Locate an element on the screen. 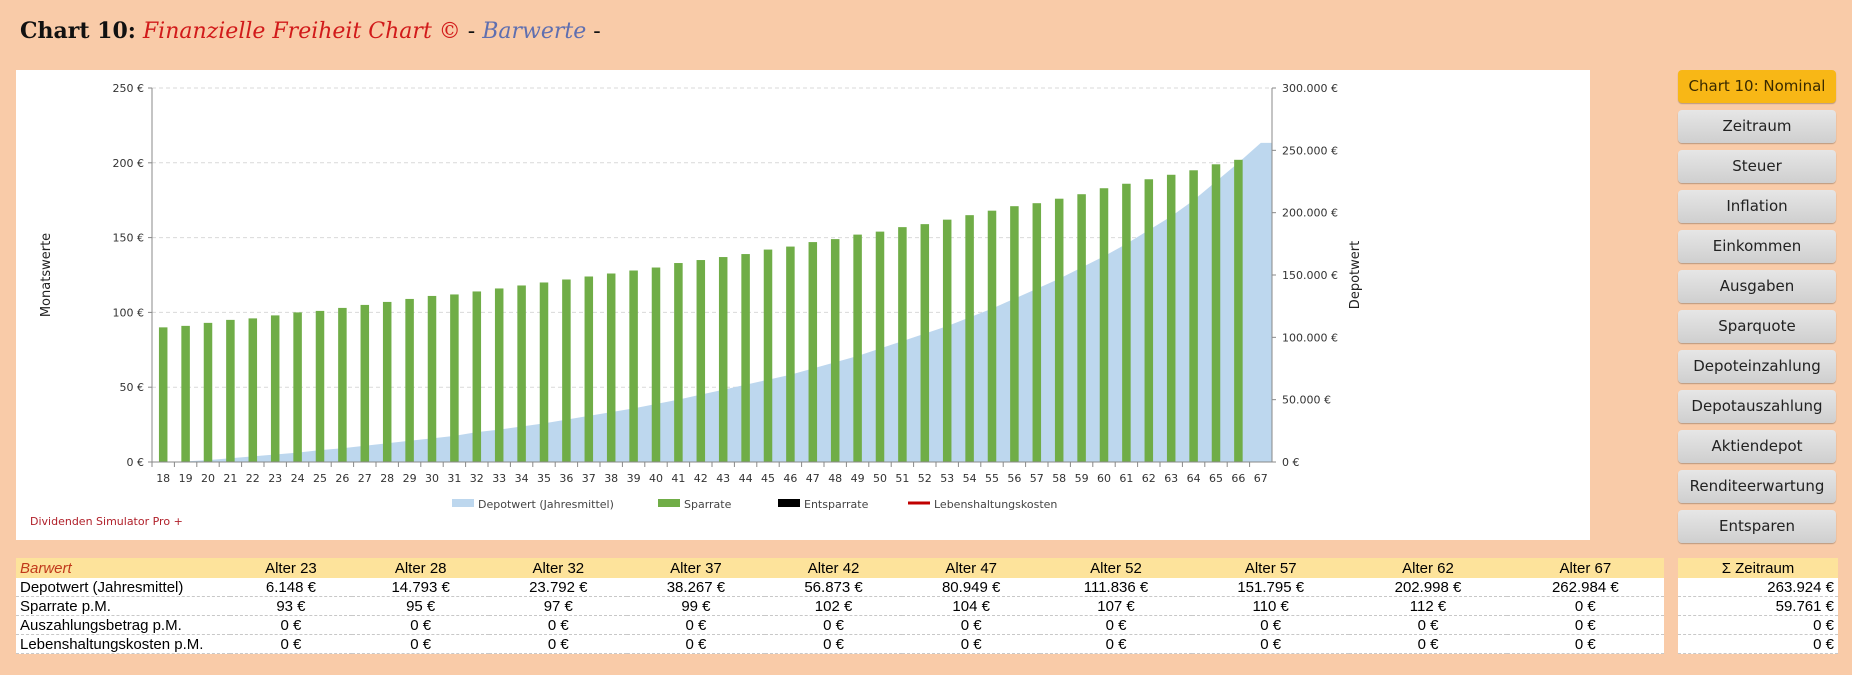 The width and height of the screenshot is (1852, 675). x-tick-label: 32 is located at coordinates (477, 478).